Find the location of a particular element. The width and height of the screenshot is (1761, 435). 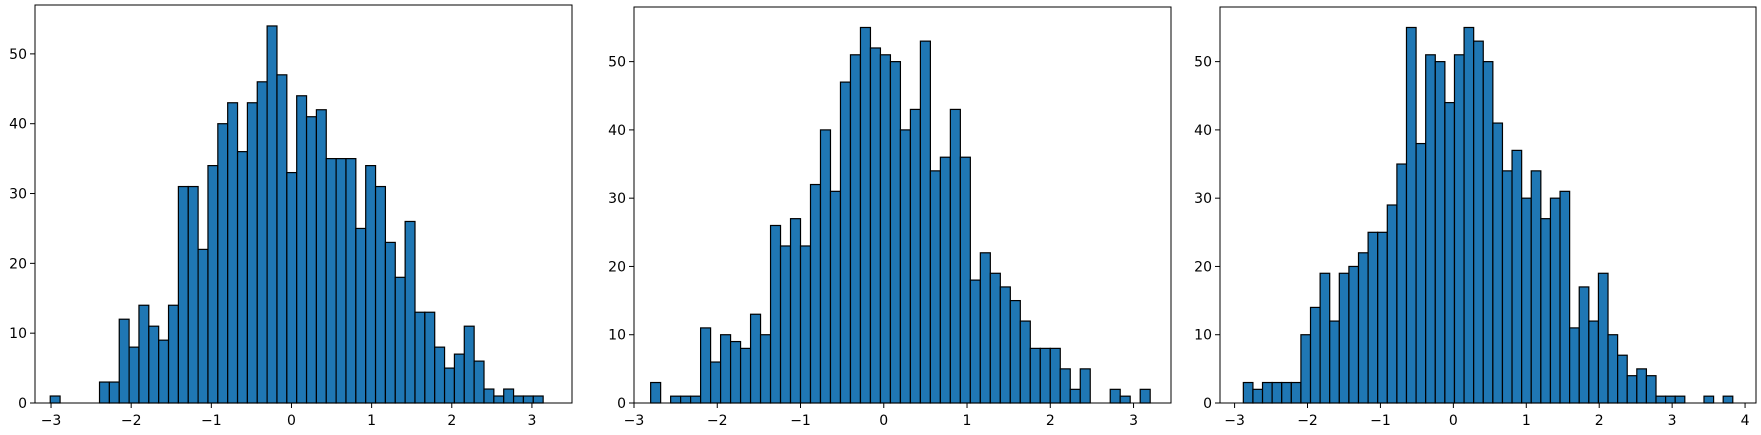

x-tick-label: −3 is located at coordinates (634, 421).